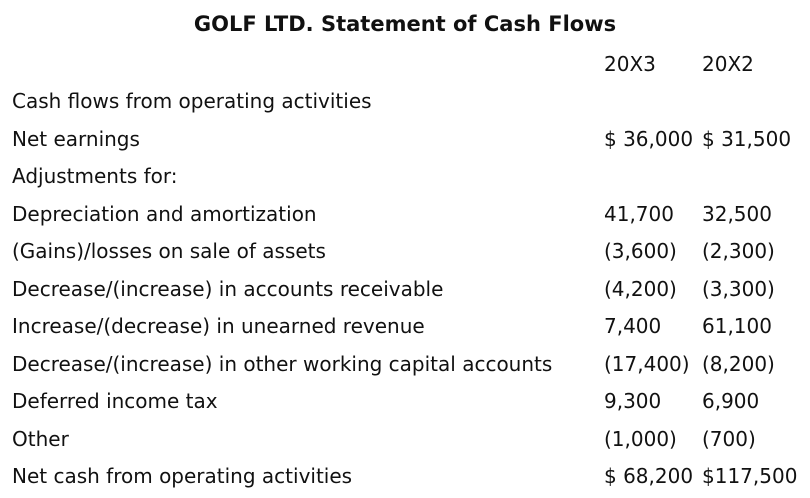 Image resolution: width=810 pixels, height=498 pixels. What do you see at coordinates (639, 213) in the screenshot?
I see `value-20x3: 41,700` at bounding box center [639, 213].